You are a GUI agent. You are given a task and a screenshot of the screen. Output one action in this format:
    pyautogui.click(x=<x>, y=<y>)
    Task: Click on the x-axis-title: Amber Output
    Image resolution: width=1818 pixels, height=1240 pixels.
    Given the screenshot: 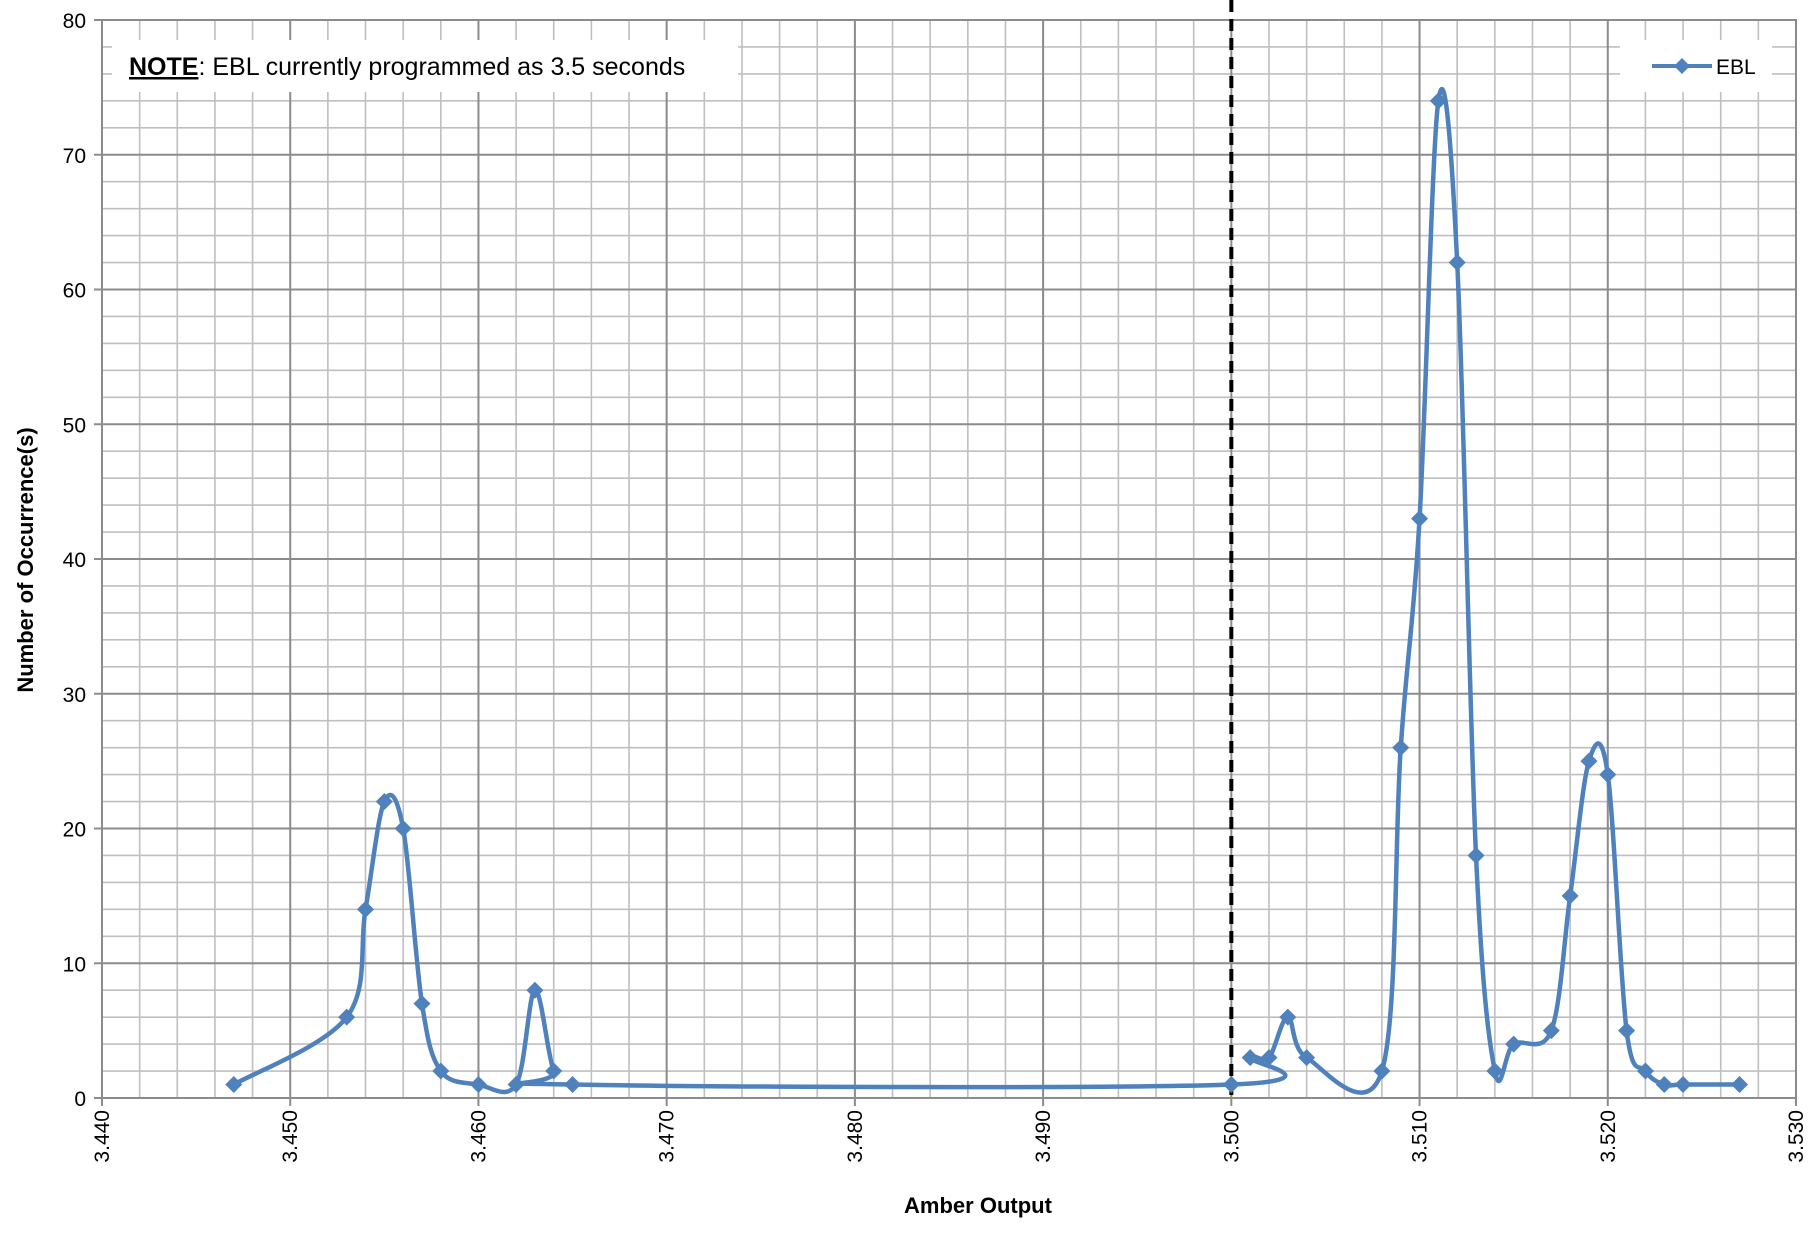 What is the action you would take?
    pyautogui.click(x=978, y=1205)
    